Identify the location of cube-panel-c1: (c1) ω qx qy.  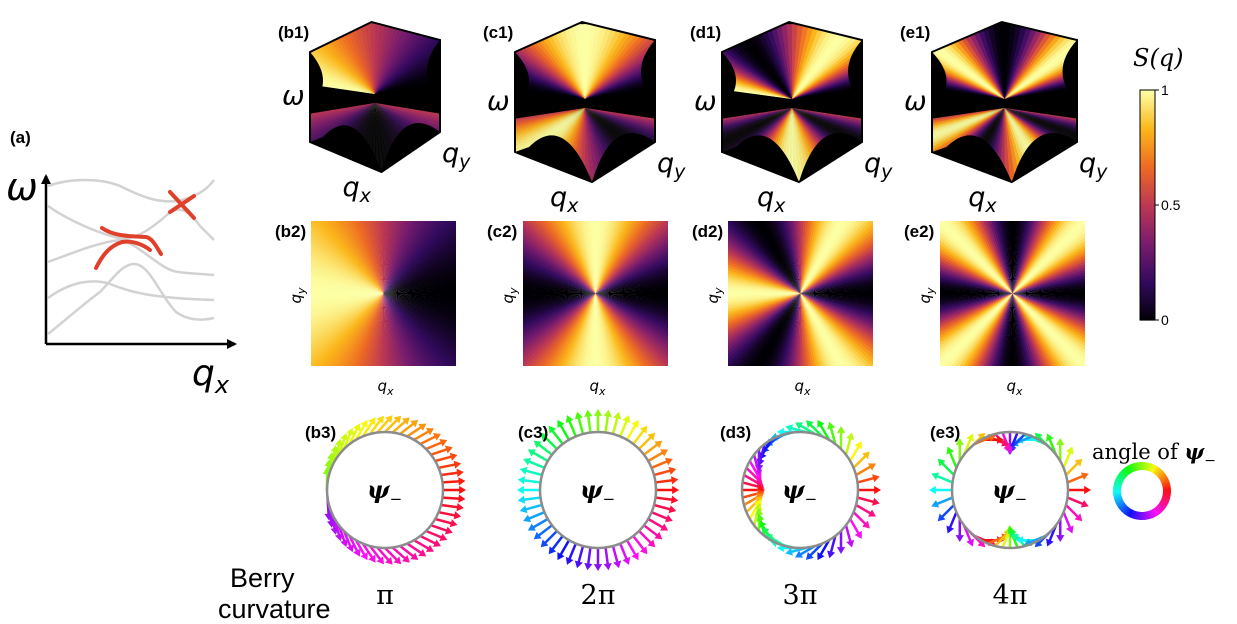
(584, 118).